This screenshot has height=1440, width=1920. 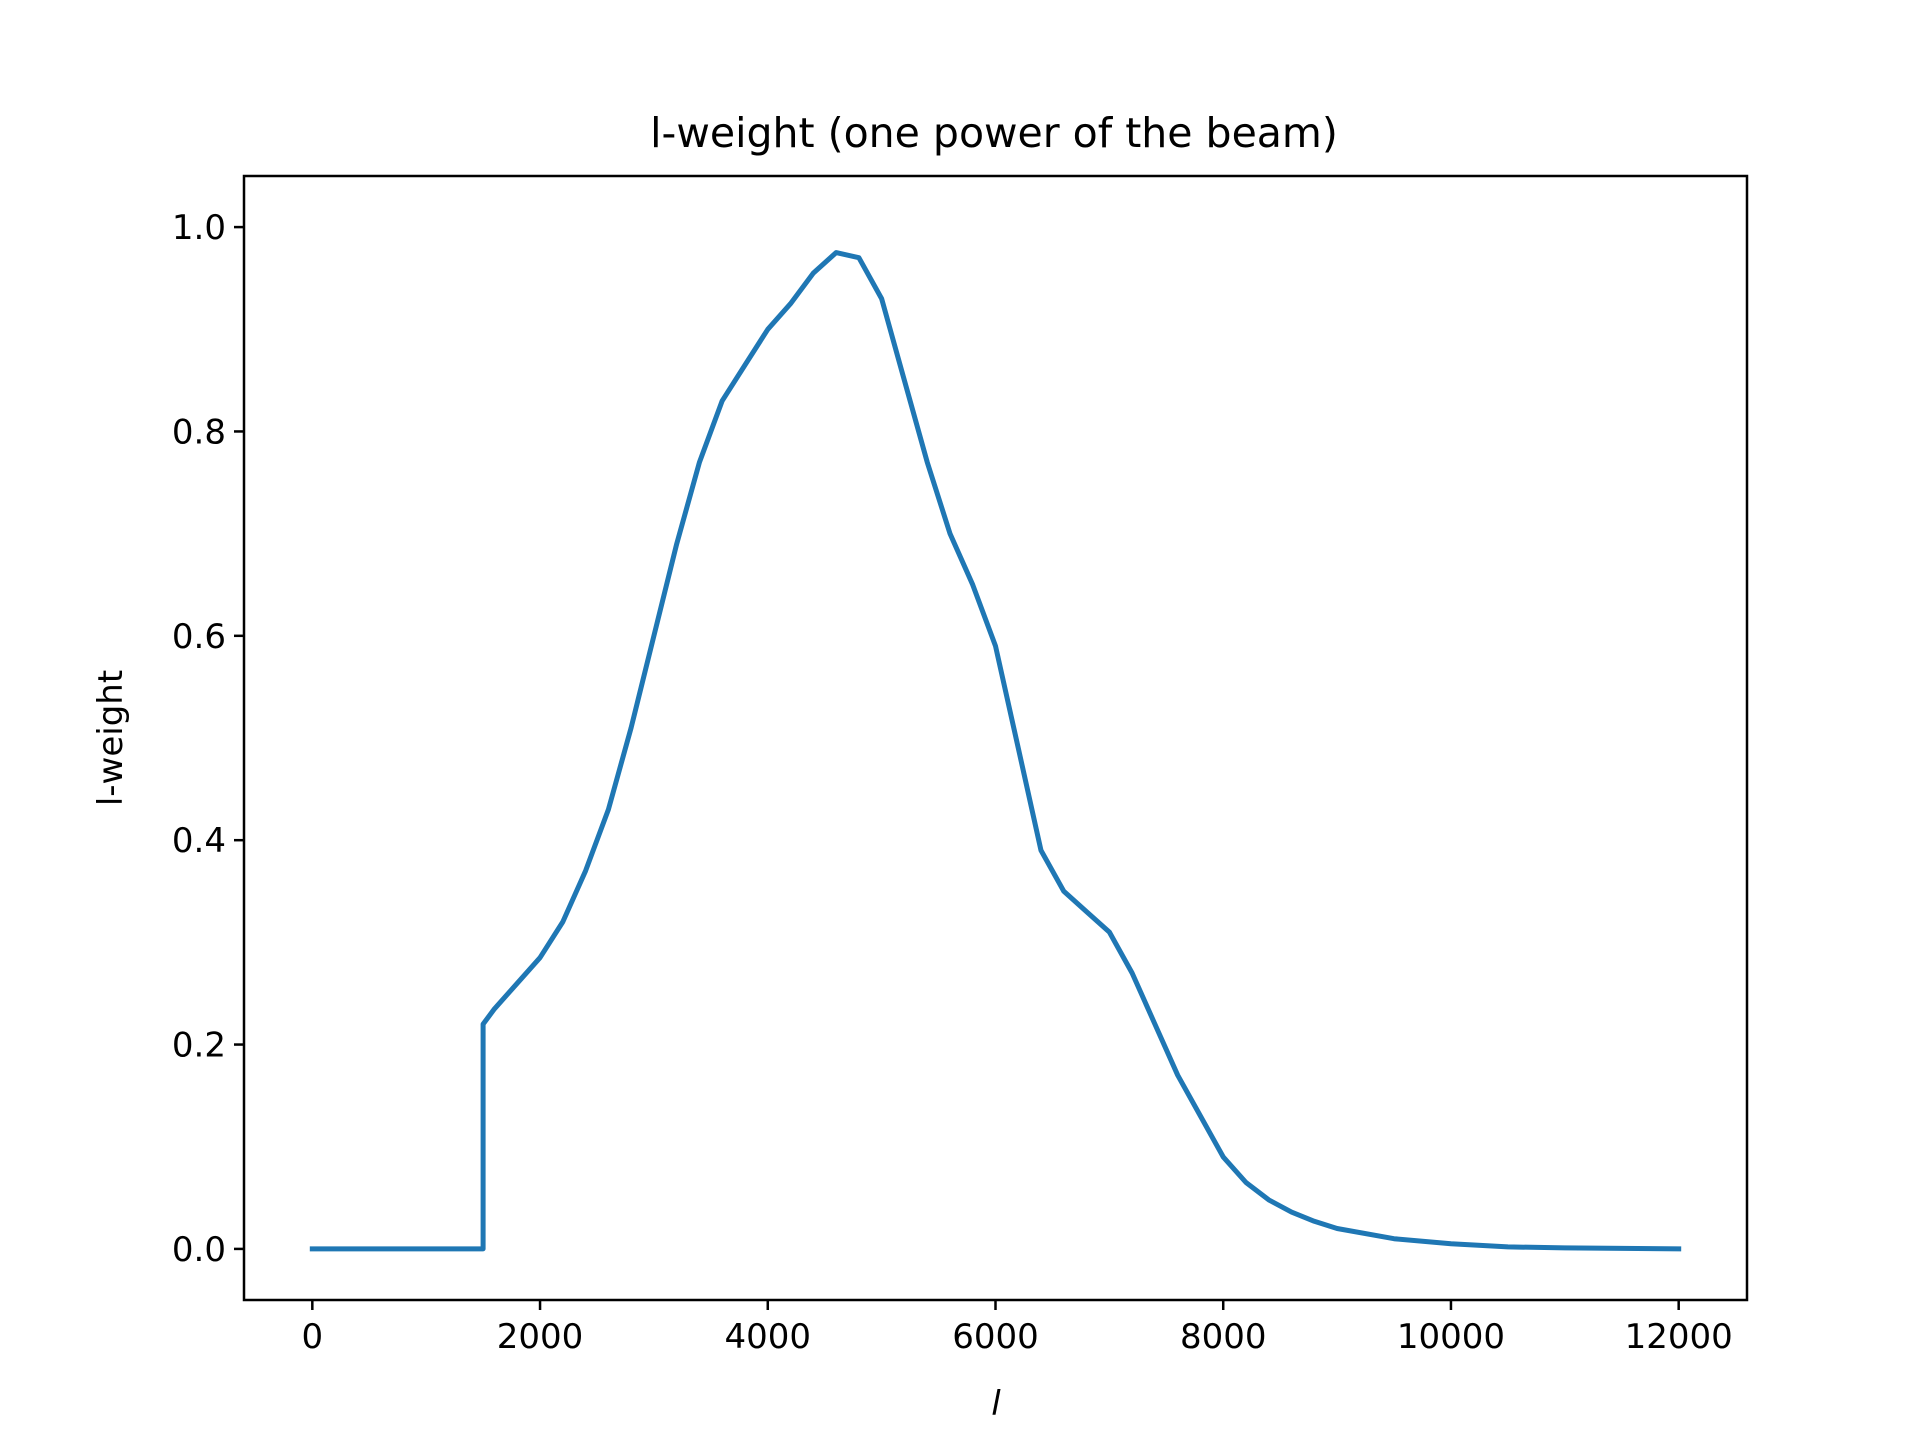 What do you see at coordinates (996, 1404) in the screenshot?
I see `x-axis-label: l` at bounding box center [996, 1404].